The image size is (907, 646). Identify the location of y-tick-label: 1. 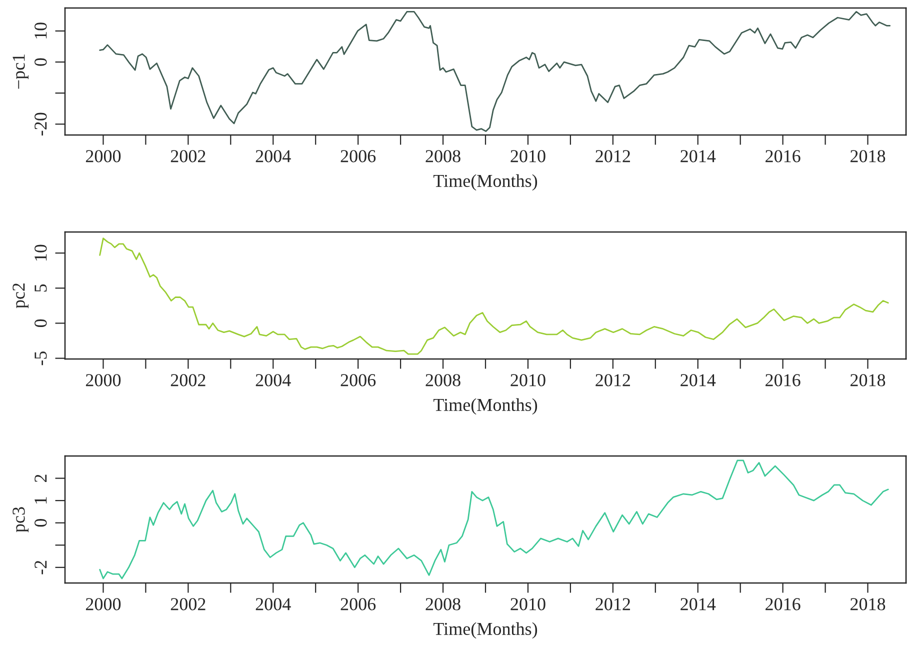
(40, 500).